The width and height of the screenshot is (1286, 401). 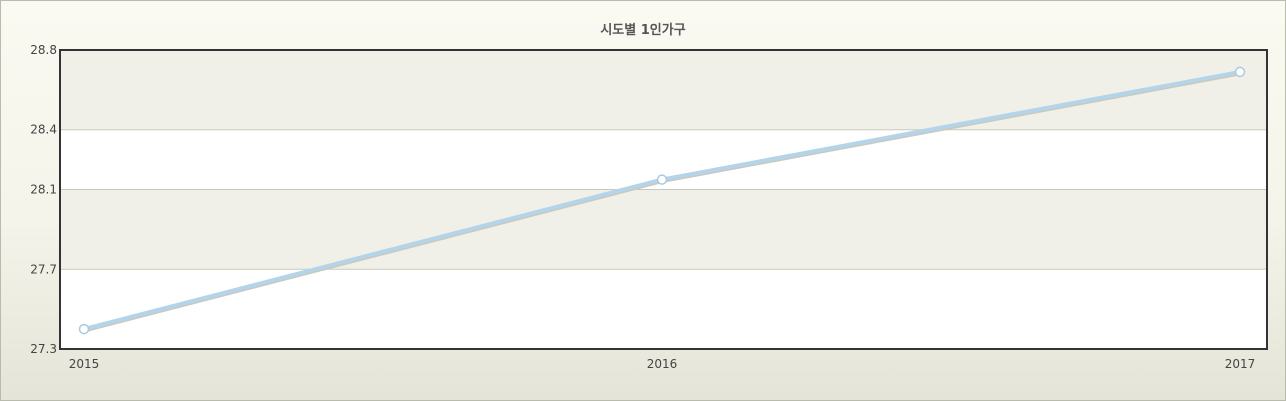 I want to click on y-tick-label: 27.3, so click(x=43, y=349).